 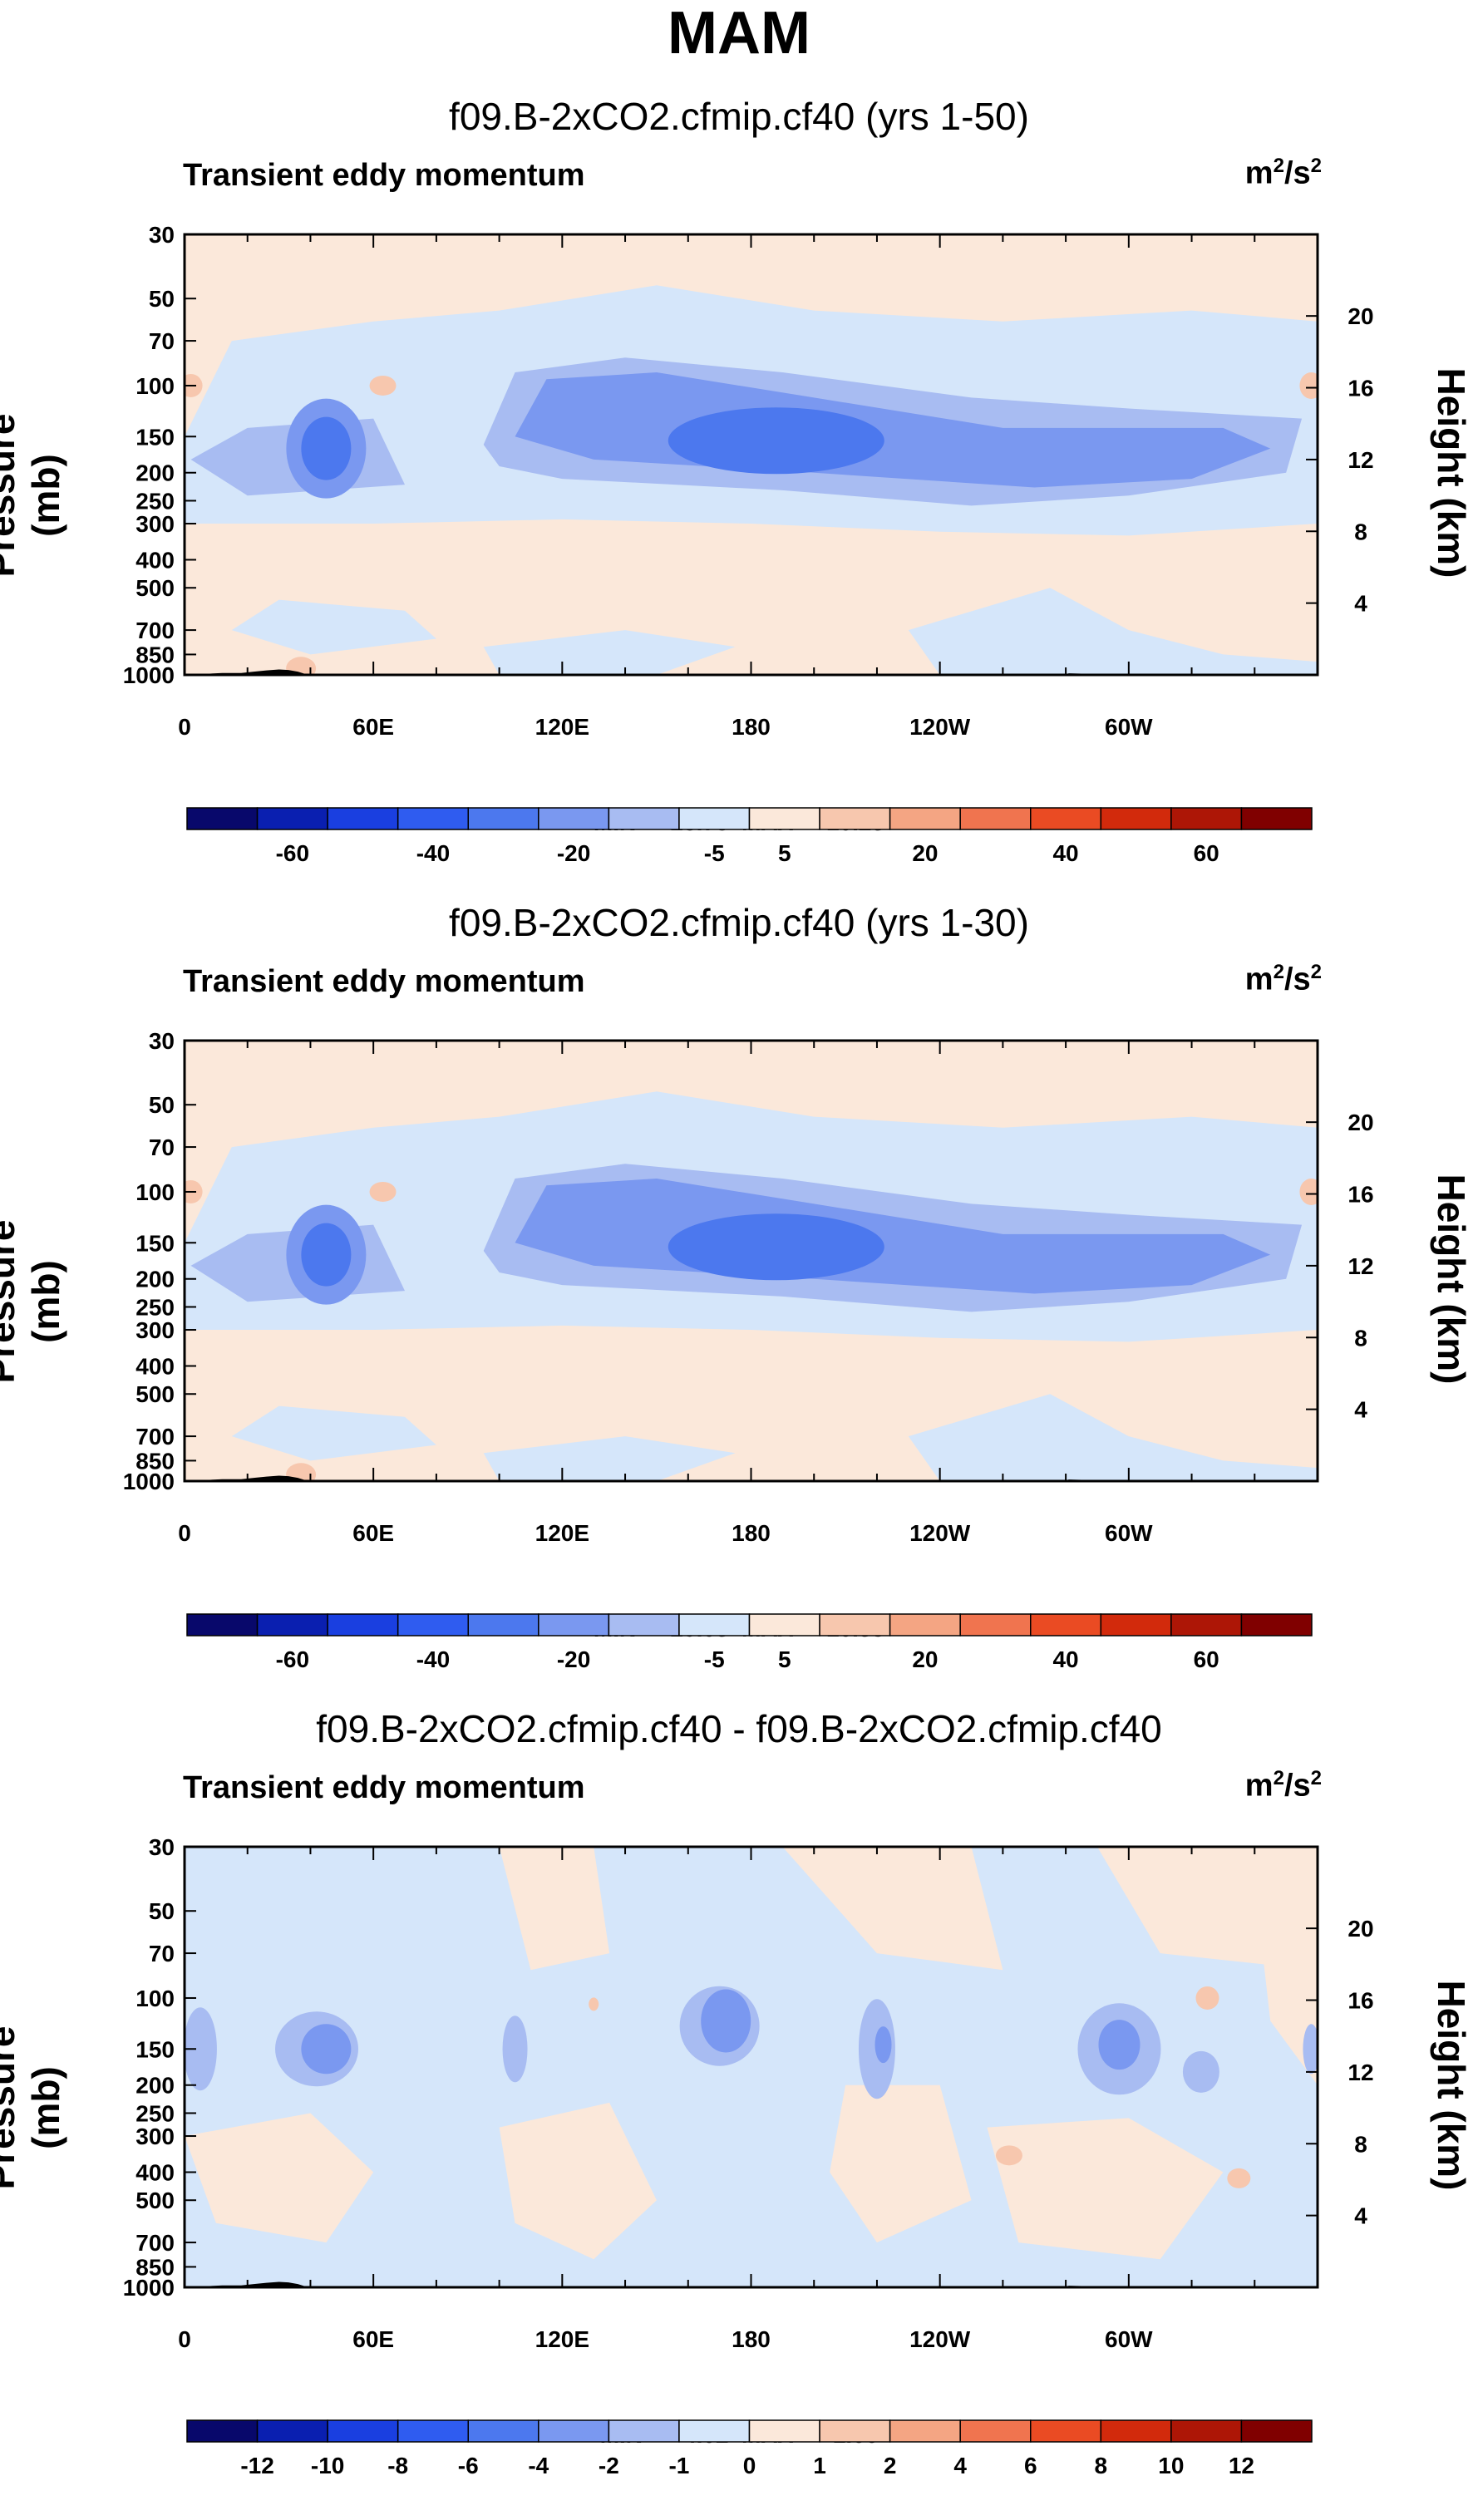 What do you see at coordinates (1206, 1659) in the screenshot?
I see `colorbar-label: 60` at bounding box center [1206, 1659].